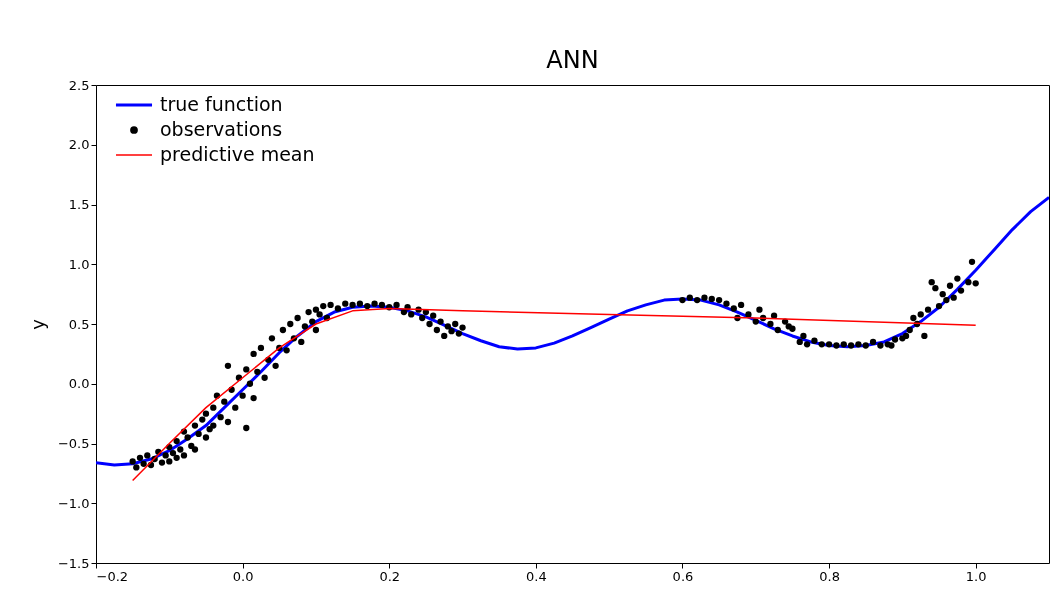  What do you see at coordinates (79, 204) in the screenshot?
I see `y-tick-label: 1.5` at bounding box center [79, 204].